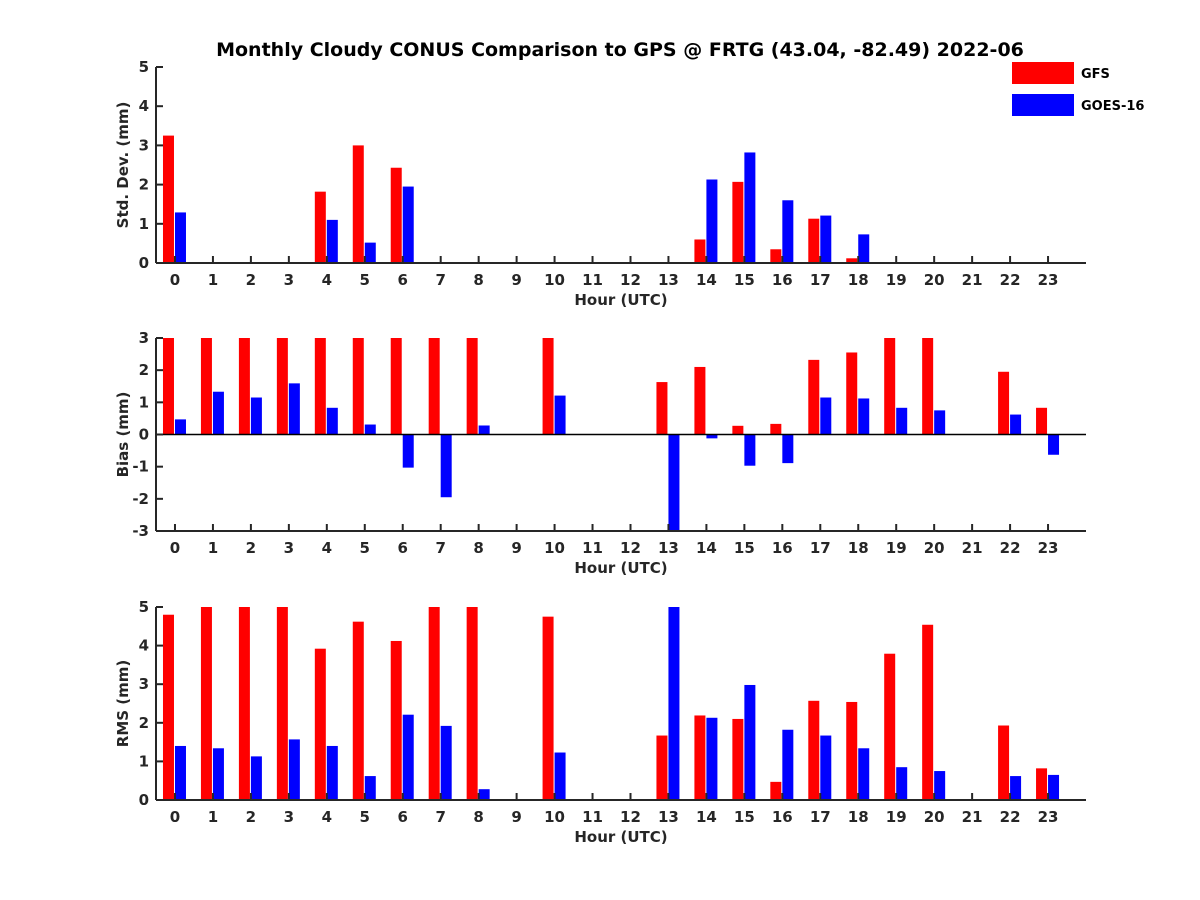 Image resolution: width=1200 pixels, height=900 pixels. I want to click on bar-goes16-panel2-hour3, so click(294, 769).